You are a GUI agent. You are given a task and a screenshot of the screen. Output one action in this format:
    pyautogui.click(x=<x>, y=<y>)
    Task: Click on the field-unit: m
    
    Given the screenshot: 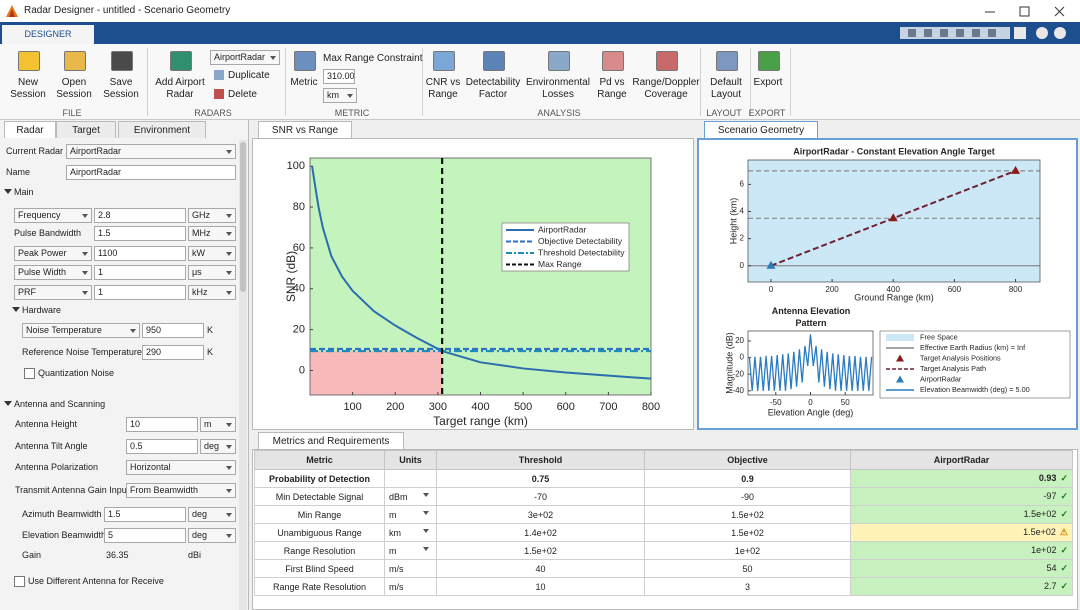 What is the action you would take?
    pyautogui.click(x=218, y=424)
    